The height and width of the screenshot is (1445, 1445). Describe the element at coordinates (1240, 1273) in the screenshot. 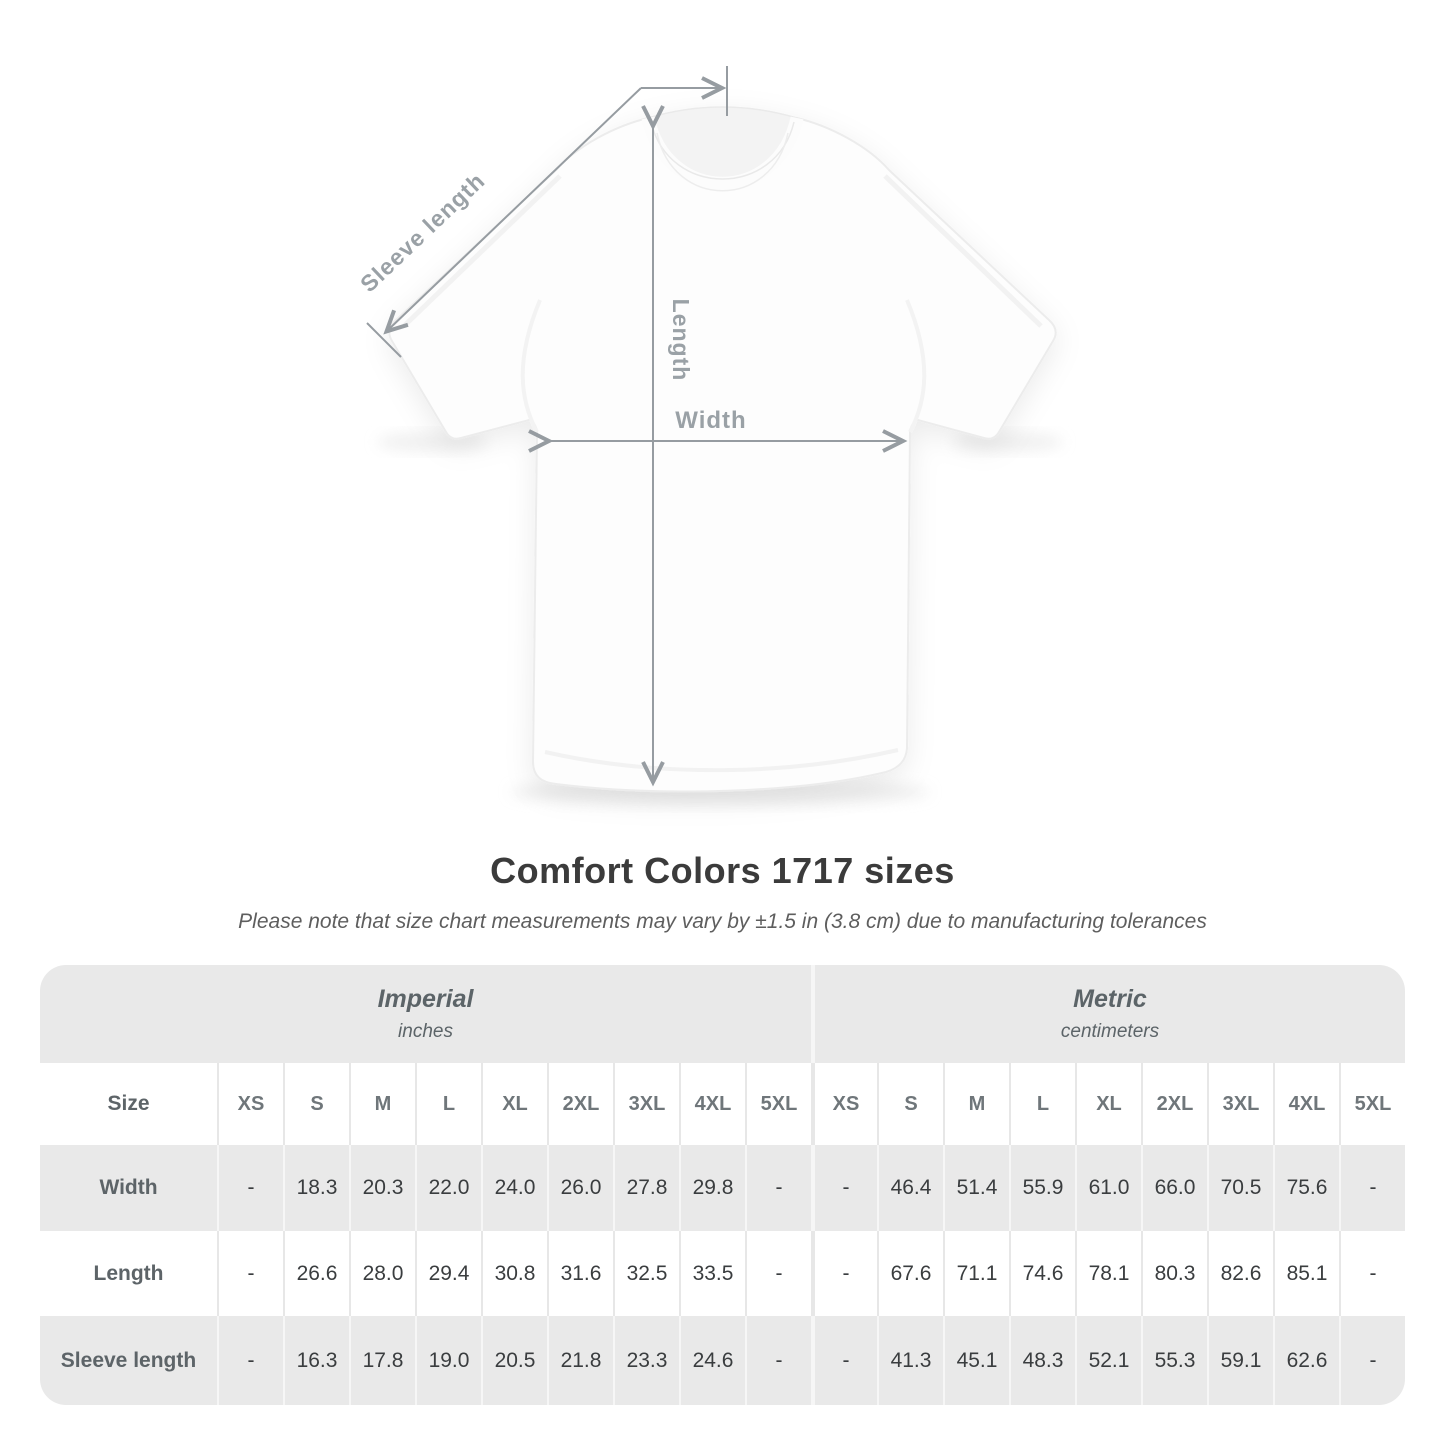

I see `value-cell: 82.6` at that location.